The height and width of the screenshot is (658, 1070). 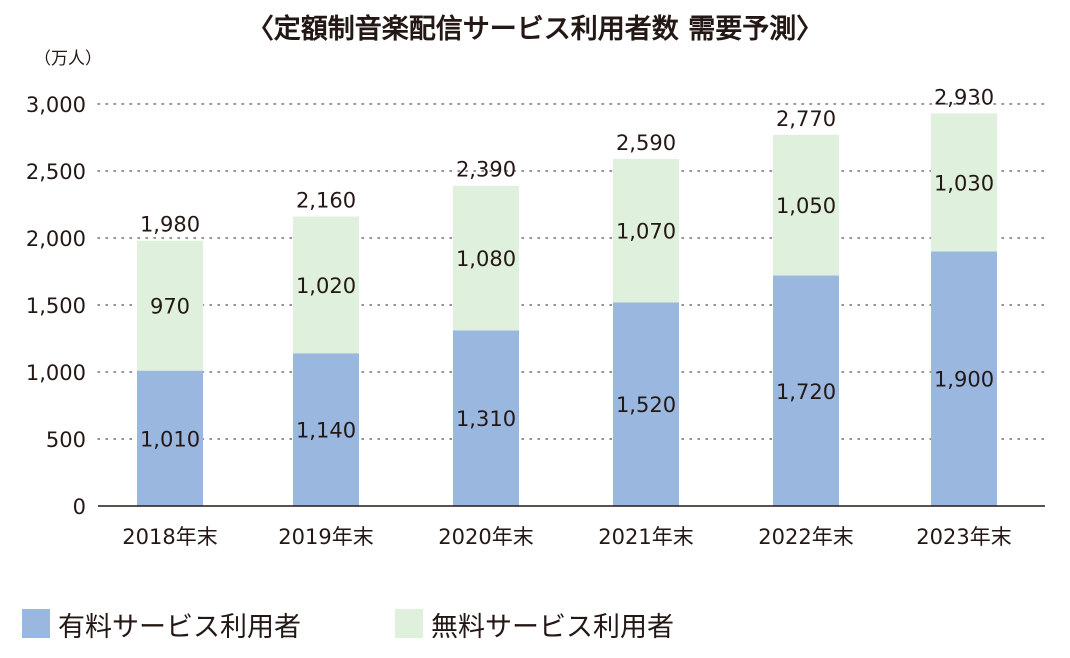 I want to click on data-label-free: 1,080, so click(x=486, y=259).